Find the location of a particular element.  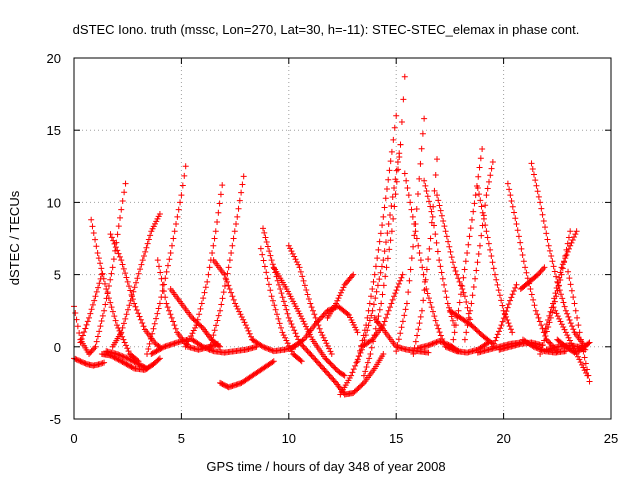

y-tick-labels: -5 0 5 10 15 20 is located at coordinates (54, 239).